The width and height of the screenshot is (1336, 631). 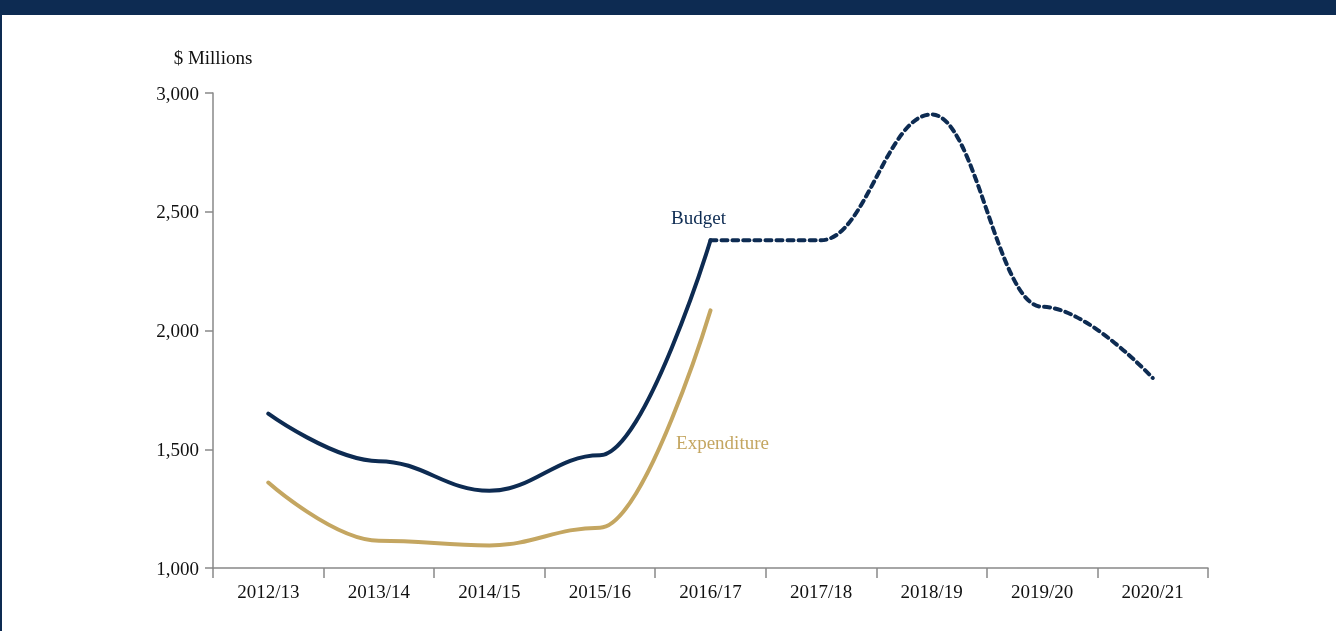 I want to click on x-tick-label: 2014/15, so click(x=489, y=591).